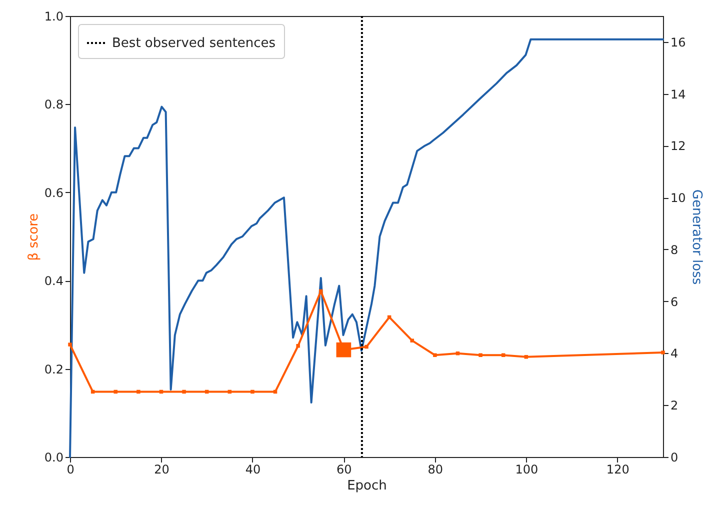 This screenshot has width=717, height=507. I want to click on y-tick-label: 1.0, so click(54, 17).